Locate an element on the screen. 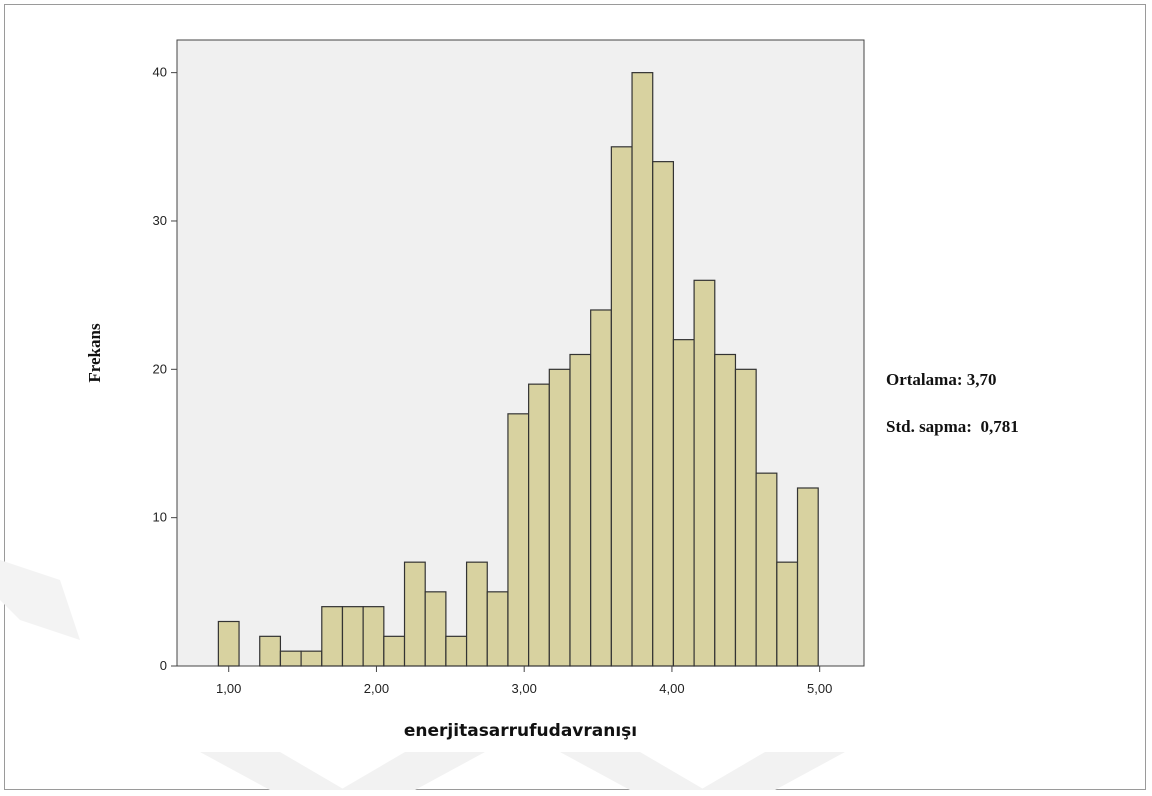 The height and width of the screenshot is (796, 1152). x-axis-title: enerjitasarrufudavranışı is located at coordinates (520, 731).